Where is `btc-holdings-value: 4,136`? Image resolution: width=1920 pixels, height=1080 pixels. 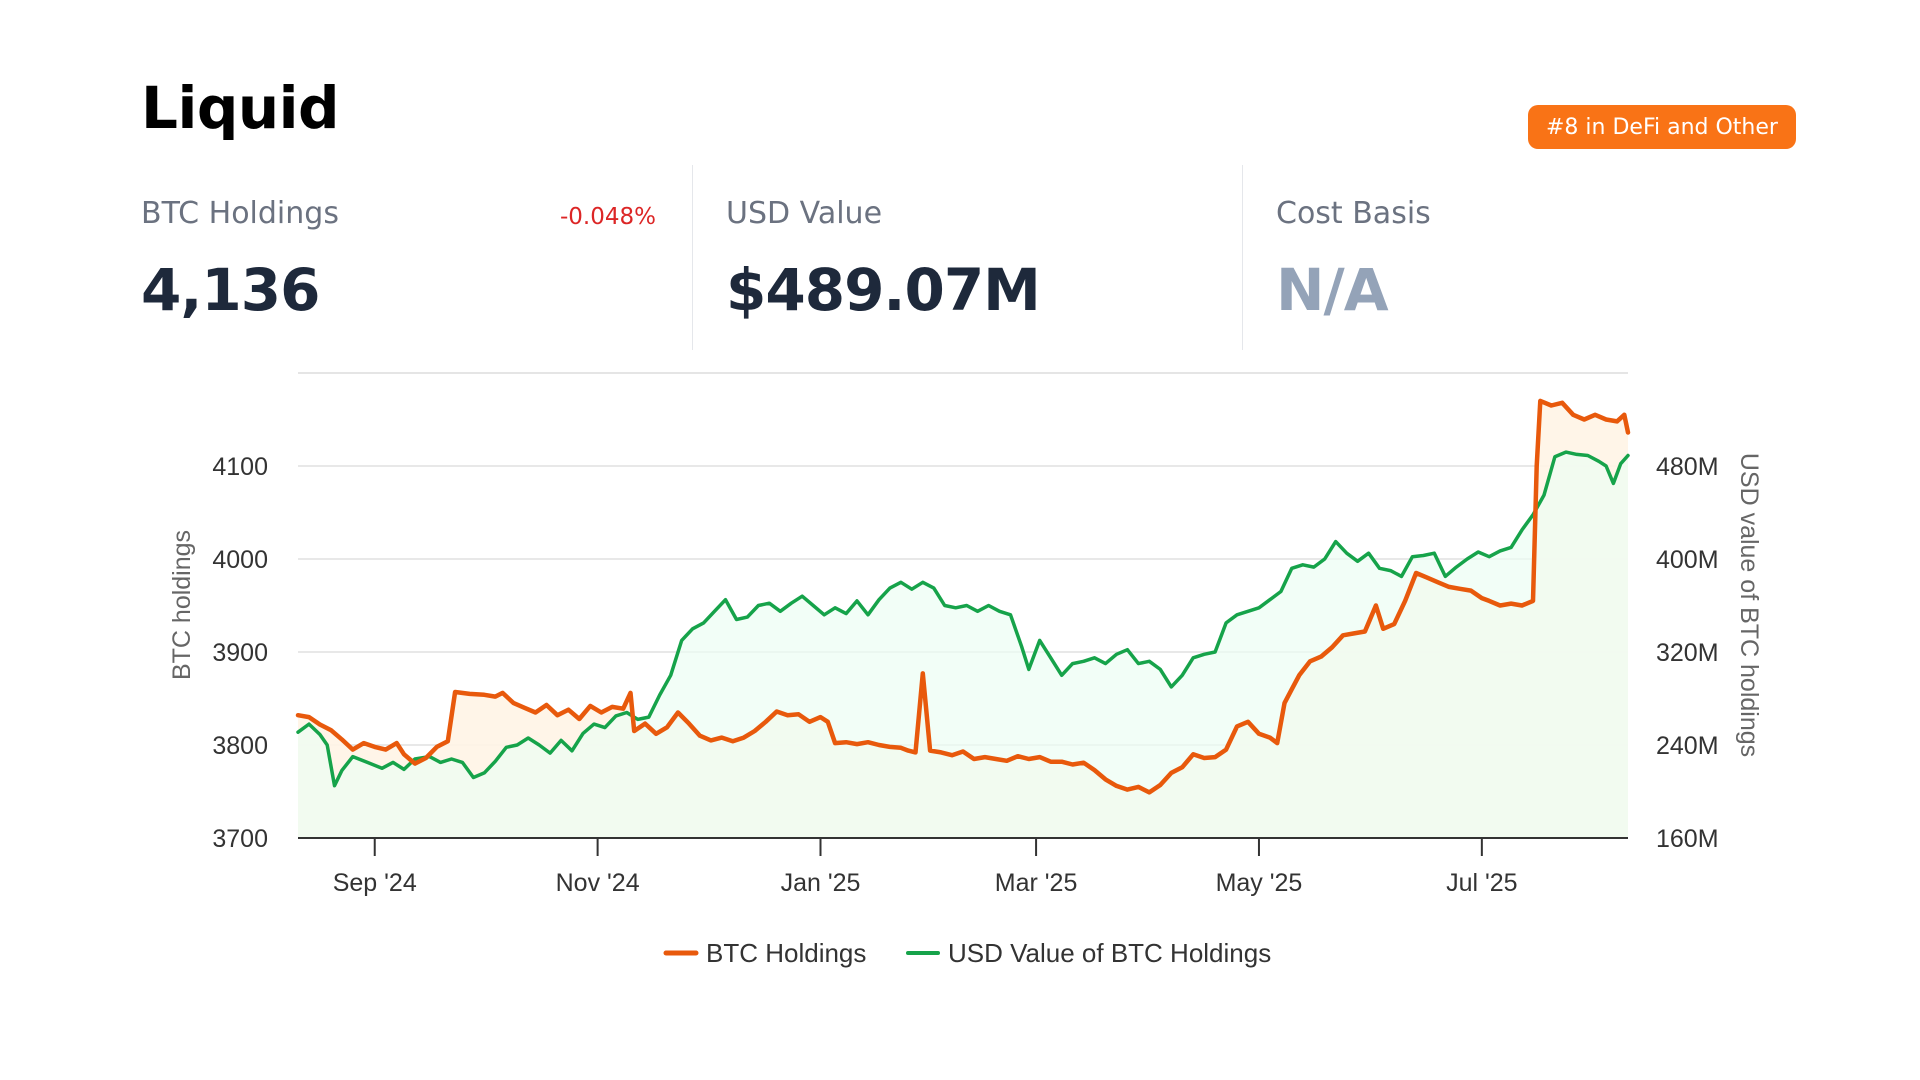
btc-holdings-value: 4,136 is located at coordinates (230, 290).